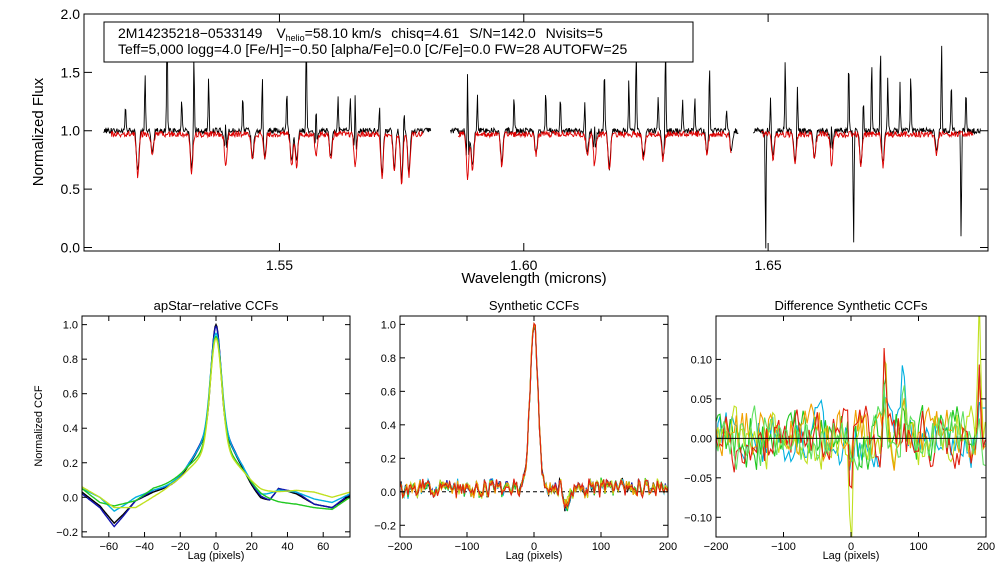 This screenshot has height=576, width=1008. I want to click on vhelio-value: =58.10 km/s, so click(343, 33).